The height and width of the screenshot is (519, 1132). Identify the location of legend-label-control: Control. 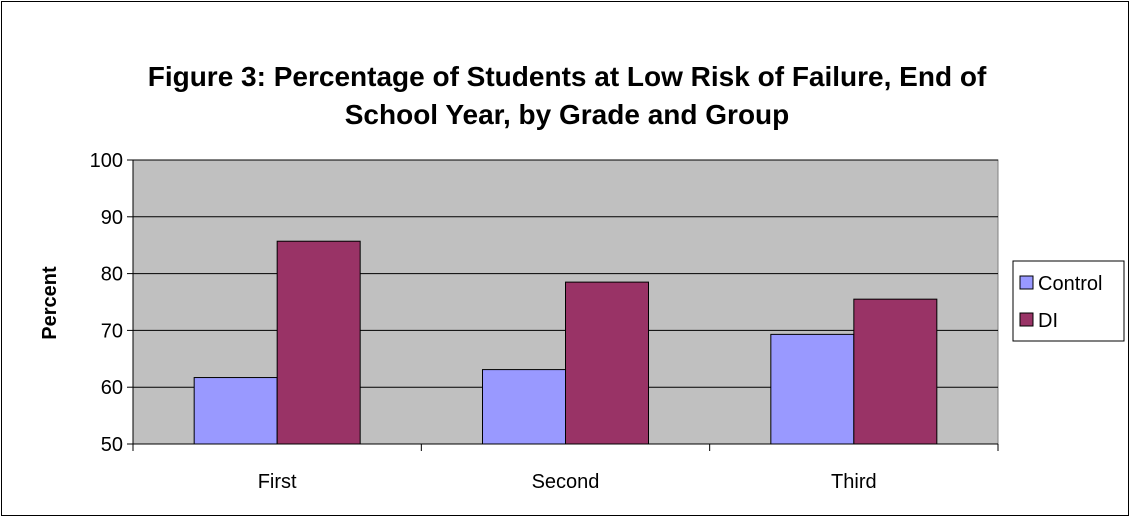
(1070, 284).